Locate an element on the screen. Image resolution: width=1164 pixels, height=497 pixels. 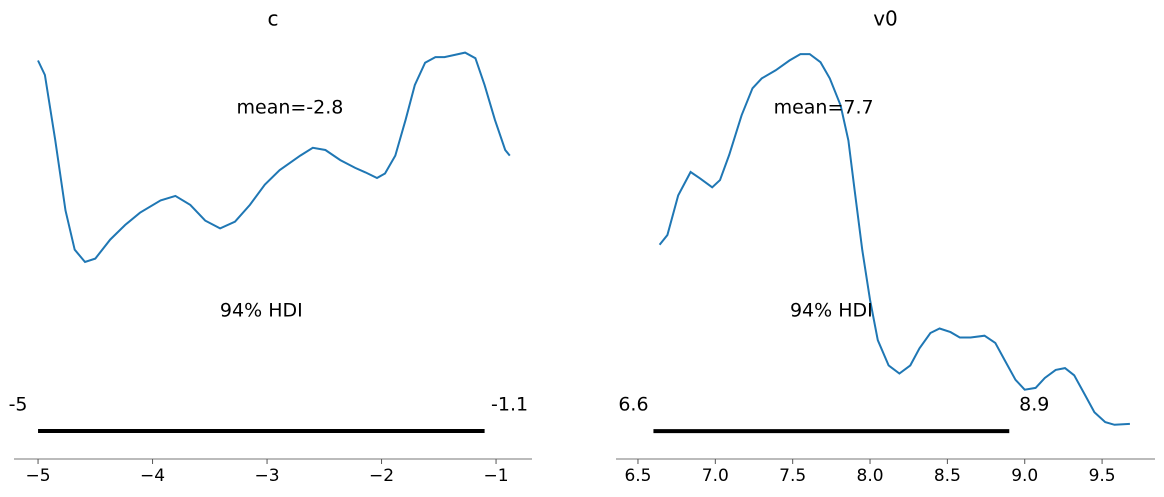
panel-title: c is located at coordinates (273, 19).